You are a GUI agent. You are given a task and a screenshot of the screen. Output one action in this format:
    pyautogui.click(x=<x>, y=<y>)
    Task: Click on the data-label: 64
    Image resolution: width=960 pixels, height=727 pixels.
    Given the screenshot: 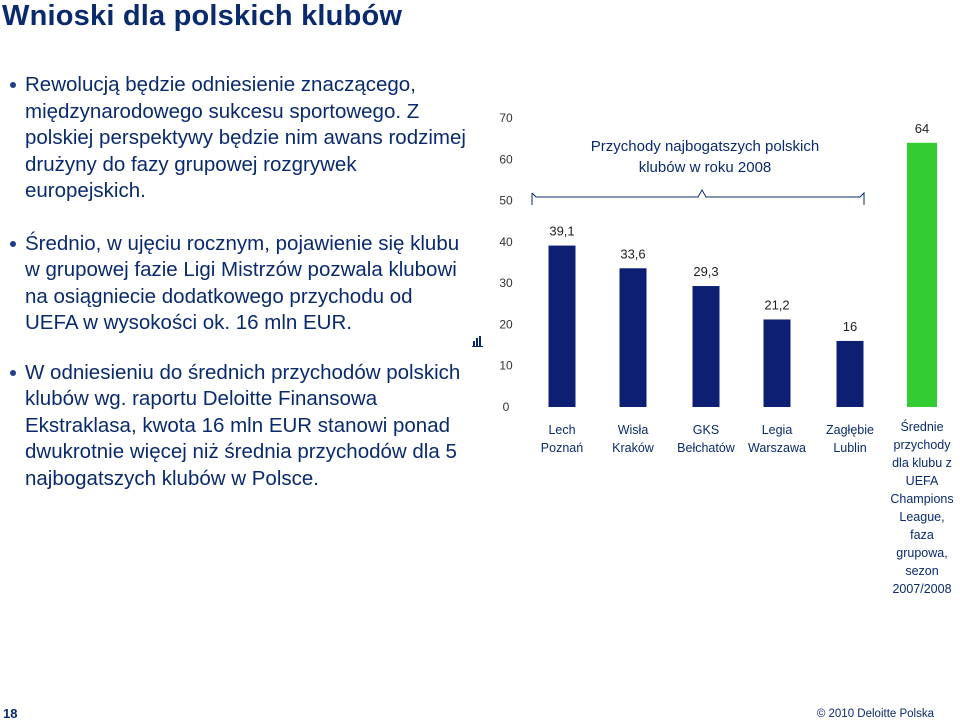 What is the action you would take?
    pyautogui.click(x=922, y=128)
    